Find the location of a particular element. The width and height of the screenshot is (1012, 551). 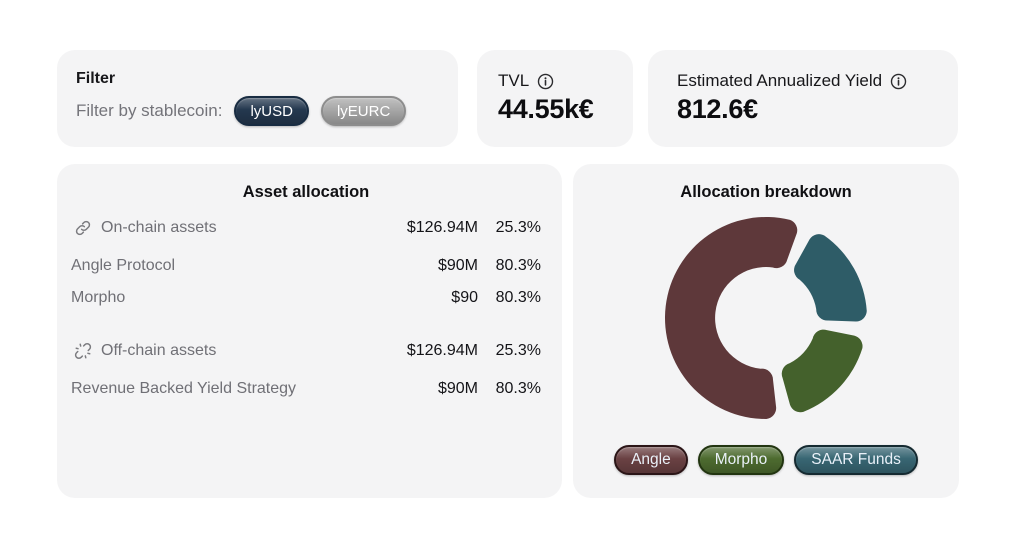

donut-segment-angle is located at coordinates (731, 318).